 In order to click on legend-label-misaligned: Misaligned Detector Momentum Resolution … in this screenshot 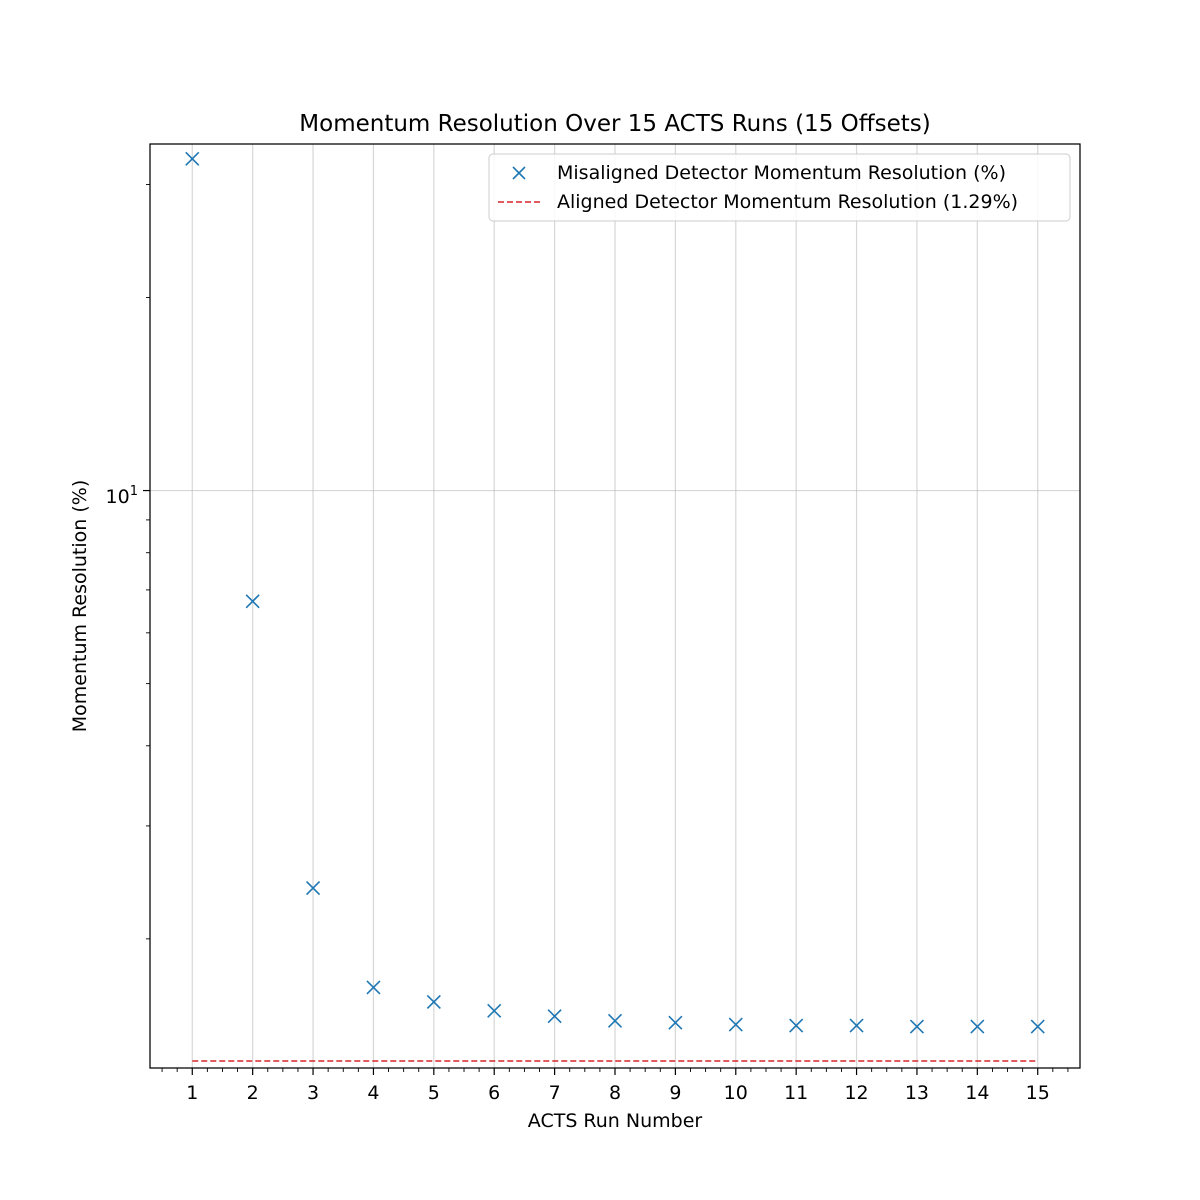, I will do `click(781, 173)`.